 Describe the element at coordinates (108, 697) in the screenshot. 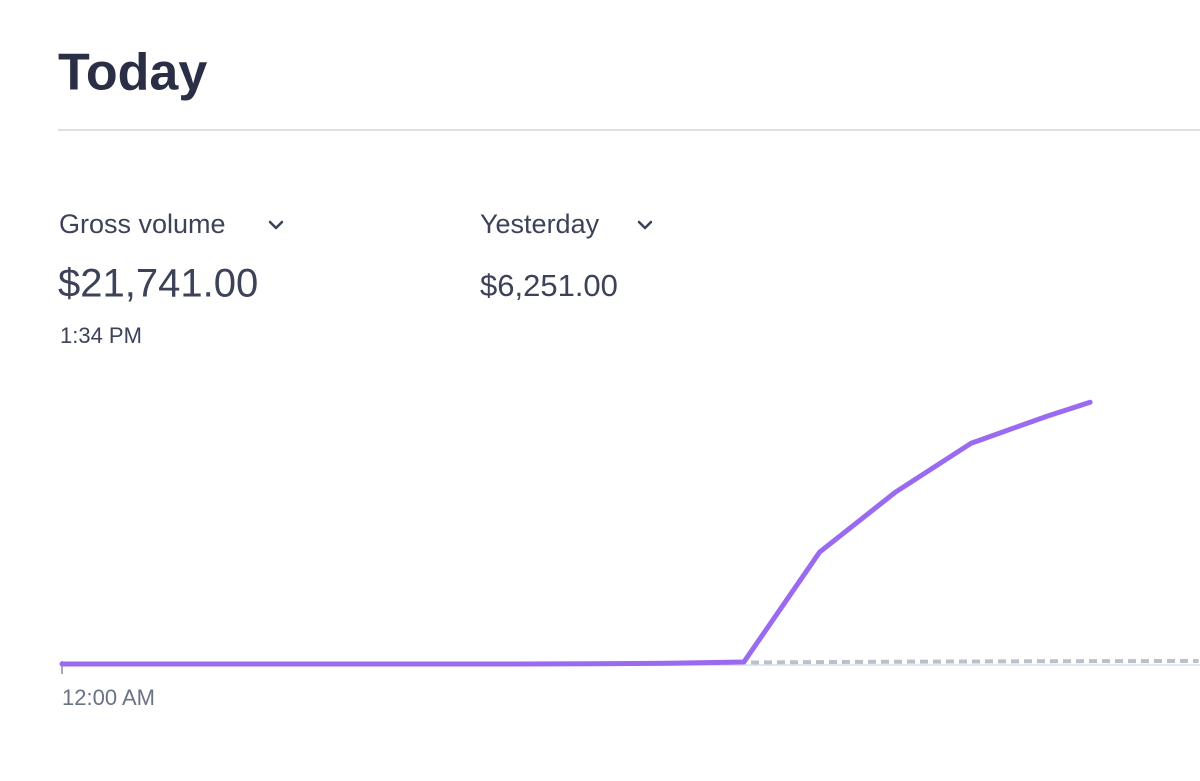

I see `x-tick-label: 12:00 AM` at that location.